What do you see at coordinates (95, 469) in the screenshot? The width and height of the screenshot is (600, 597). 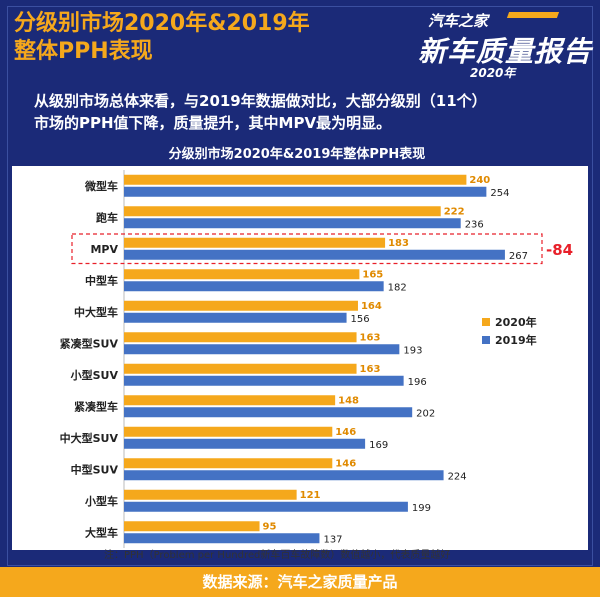 I see `category-label: 中型SUV` at bounding box center [95, 469].